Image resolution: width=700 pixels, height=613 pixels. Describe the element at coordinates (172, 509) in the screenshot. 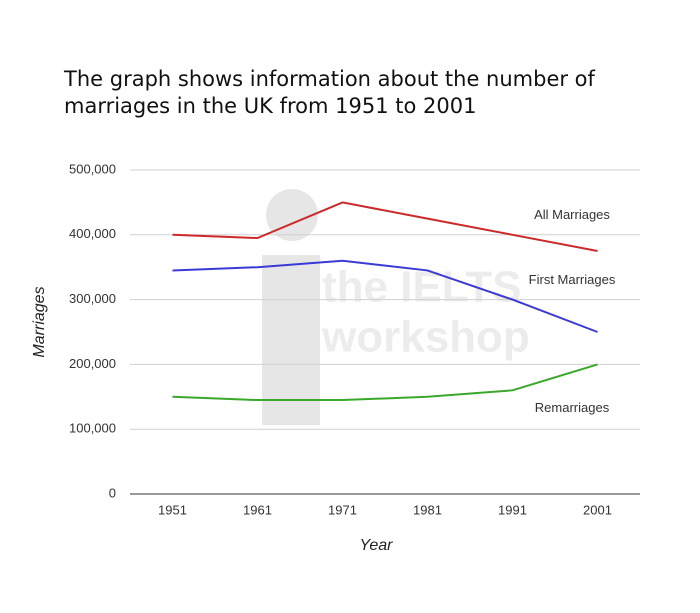

I see `x-tick-label: 1951` at that location.